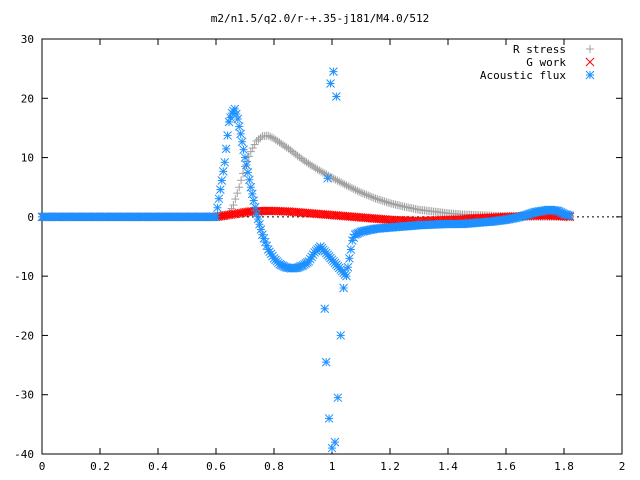  Describe the element at coordinates (523, 75) in the screenshot. I see `legend-label: Acoustic flux` at that location.